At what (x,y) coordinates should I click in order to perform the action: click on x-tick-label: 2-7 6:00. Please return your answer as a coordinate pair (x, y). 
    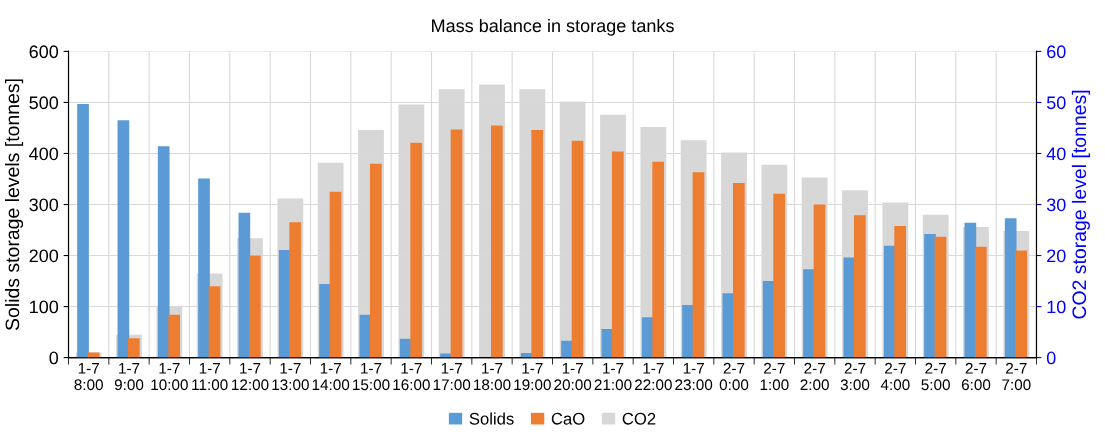
    Looking at the image, I should click on (976, 376).